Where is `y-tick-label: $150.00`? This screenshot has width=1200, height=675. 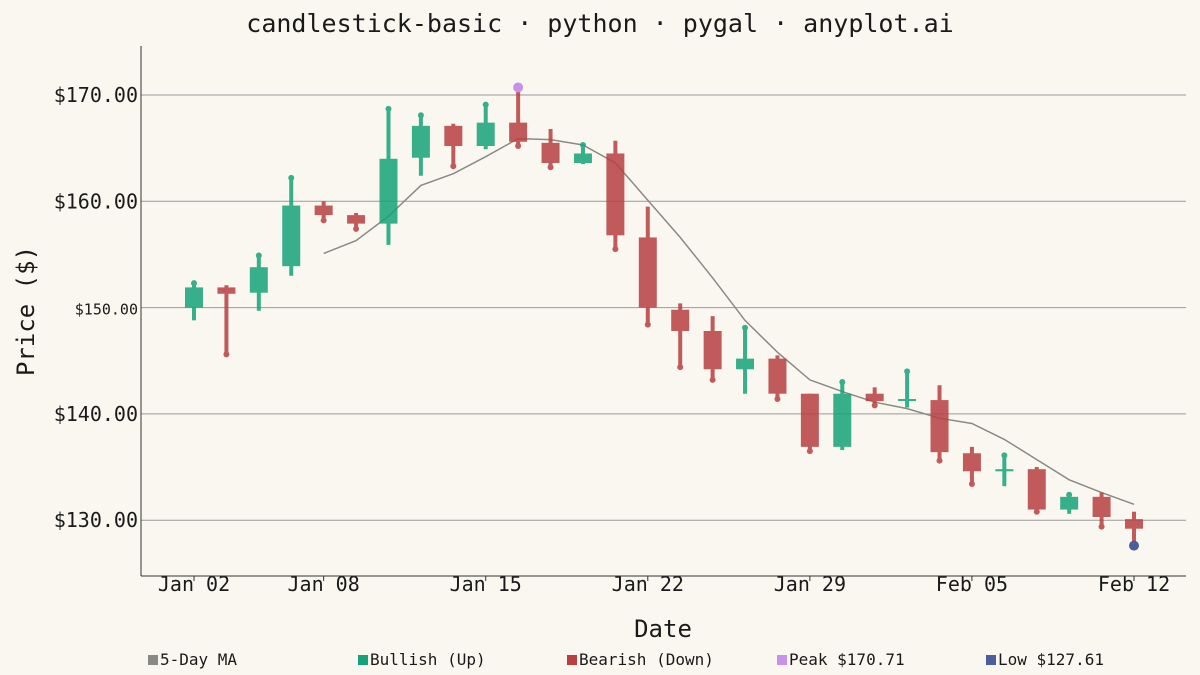 y-tick-label: $150.00 is located at coordinates (106, 310).